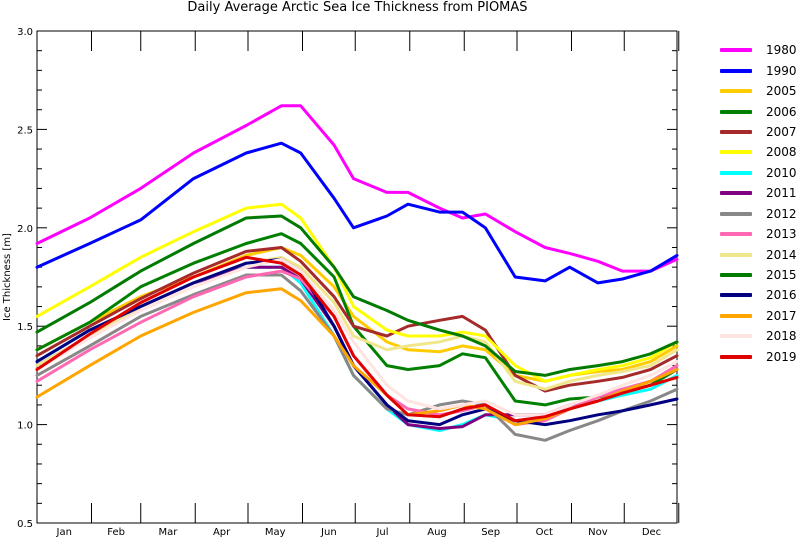  Describe the element at coordinates (760, 295) in the screenshot. I see `legend-item-2016: 2016` at that location.